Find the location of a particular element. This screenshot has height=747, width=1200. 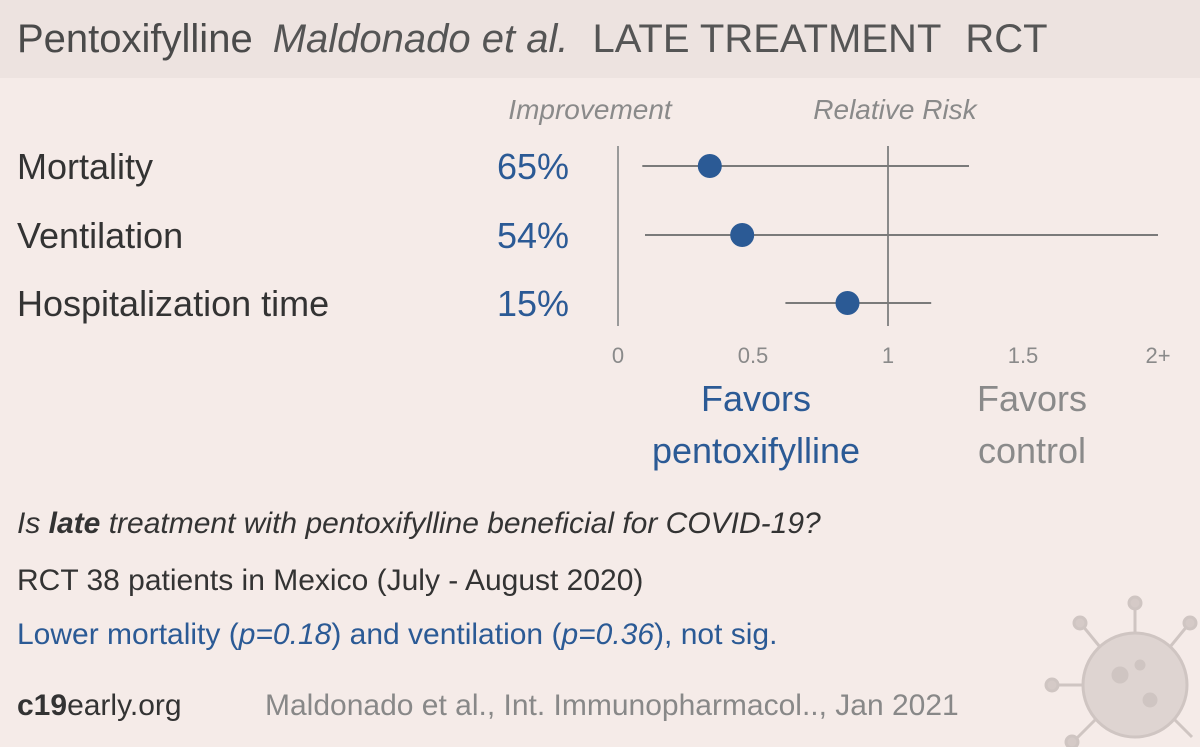

title-author: Maldonado et al. is located at coordinates (420, 39).